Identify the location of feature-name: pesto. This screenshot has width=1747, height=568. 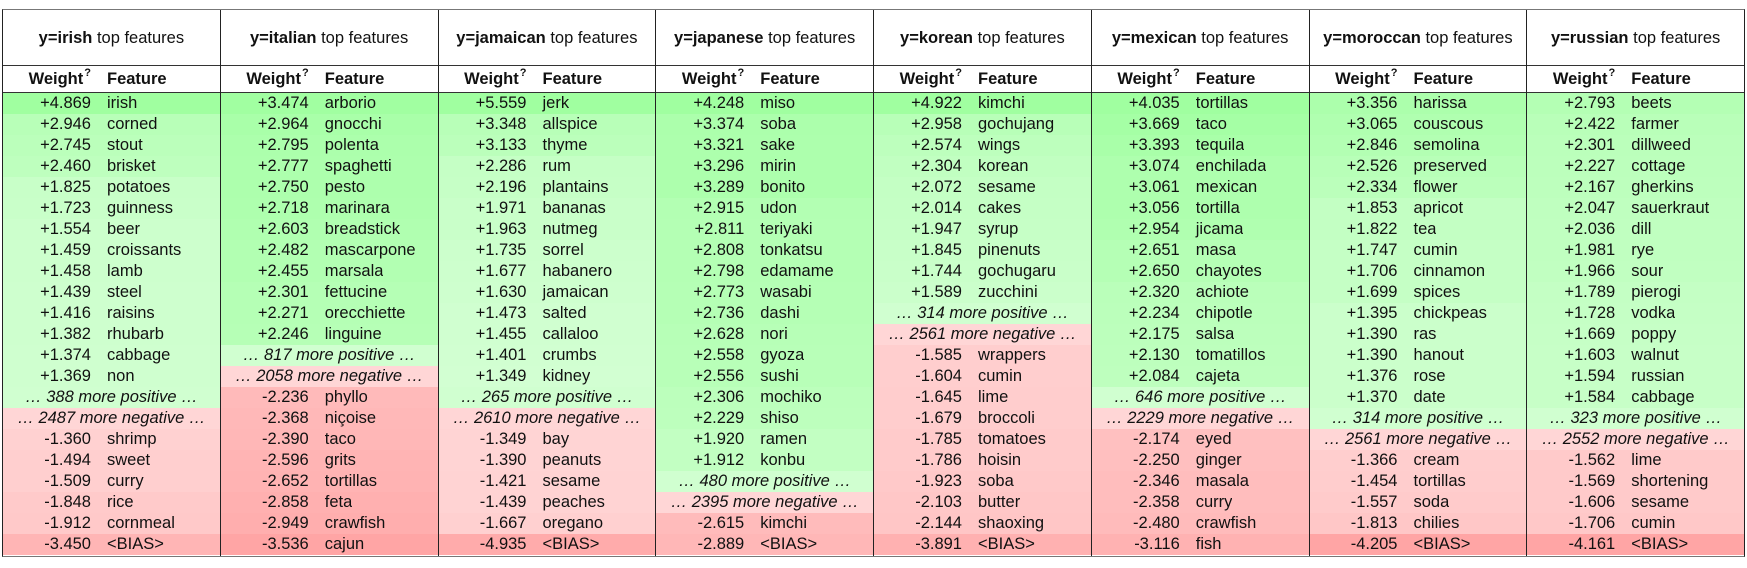
(345, 187).